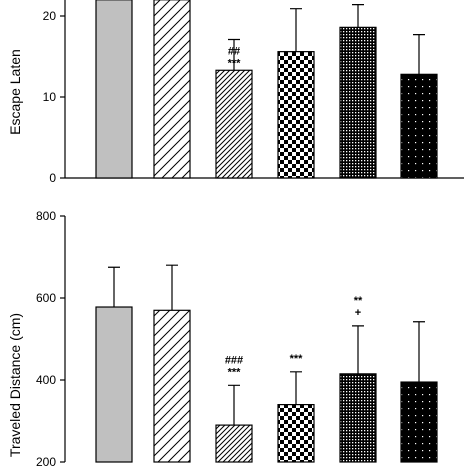 The height and width of the screenshot is (474, 474). Describe the element at coordinates (358, 313) in the screenshot. I see `distance-significance-mark: +` at that location.